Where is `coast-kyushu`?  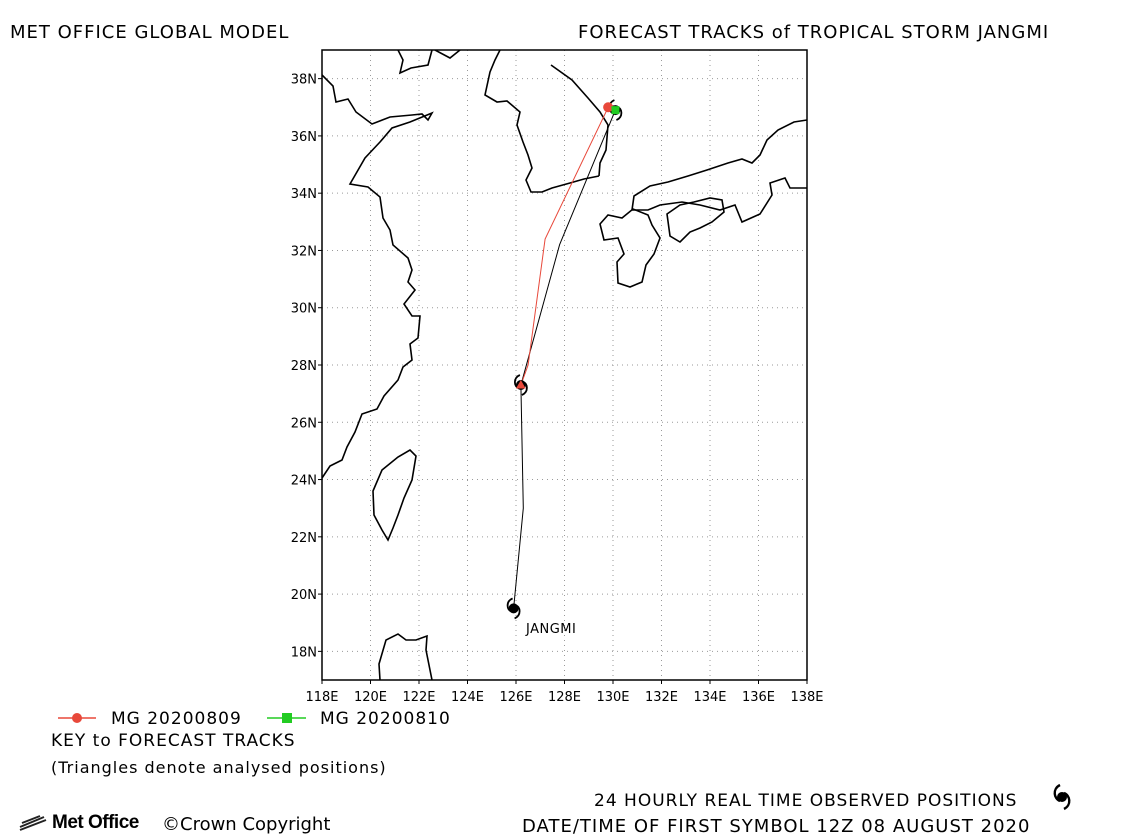 coast-kyushu is located at coordinates (630, 248).